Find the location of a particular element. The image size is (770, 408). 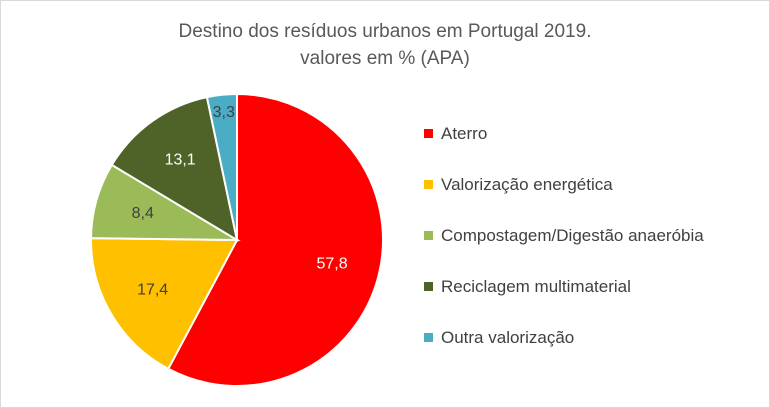

legend-item-3: Compostagem/Digestão anaeróbia is located at coordinates (564, 235).